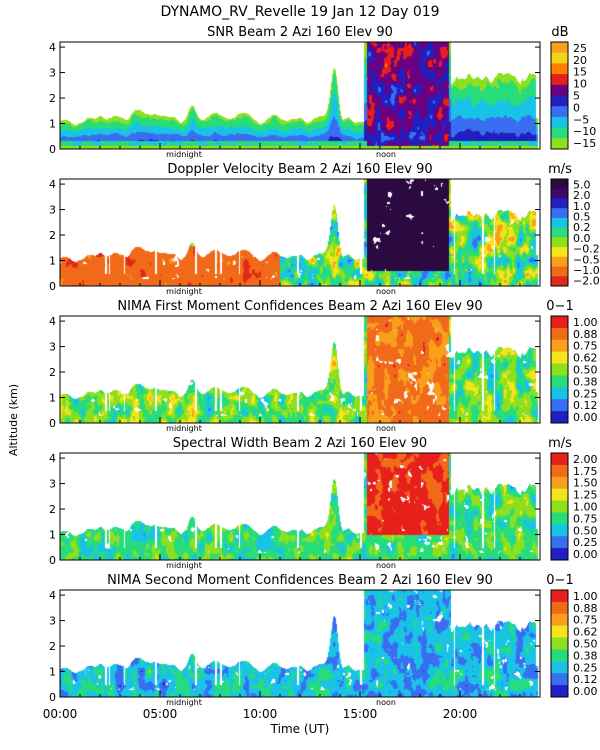 The height and width of the screenshot is (750, 600). What do you see at coordinates (60, 714) in the screenshot?
I see `x-tick-label: 00:00` at bounding box center [60, 714].